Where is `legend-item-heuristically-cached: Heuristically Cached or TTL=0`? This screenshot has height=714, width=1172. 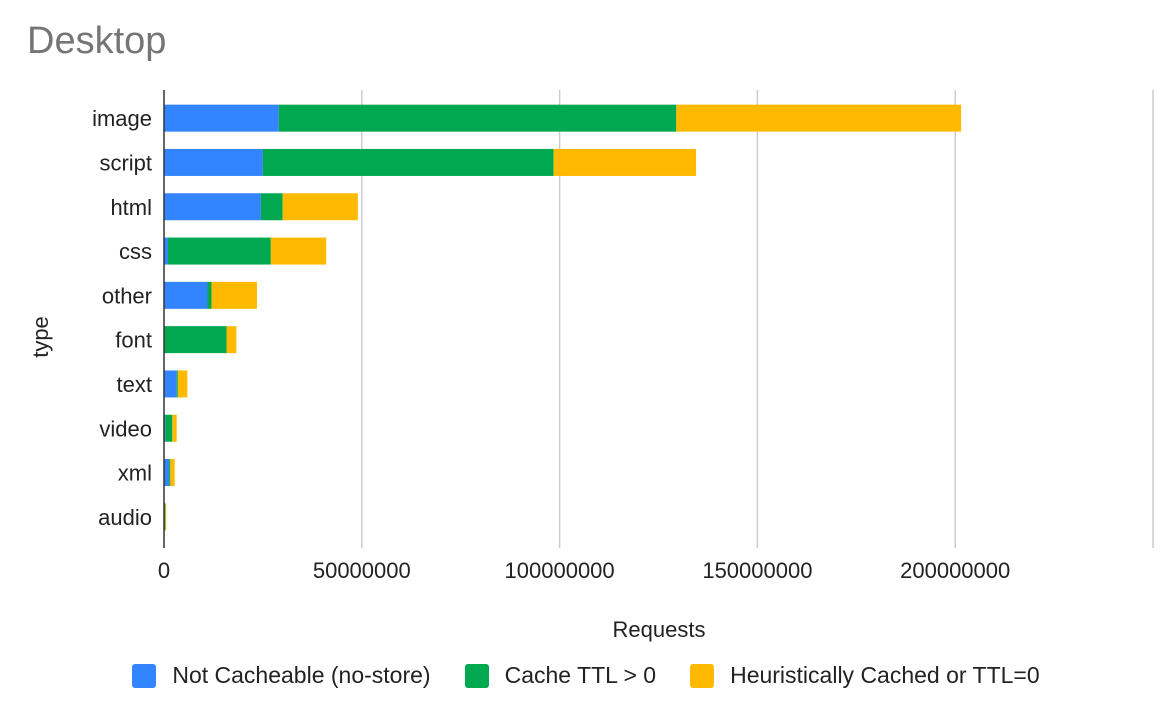 legend-item-heuristically-cached: Heuristically Cached or TTL=0 is located at coordinates (865, 675).